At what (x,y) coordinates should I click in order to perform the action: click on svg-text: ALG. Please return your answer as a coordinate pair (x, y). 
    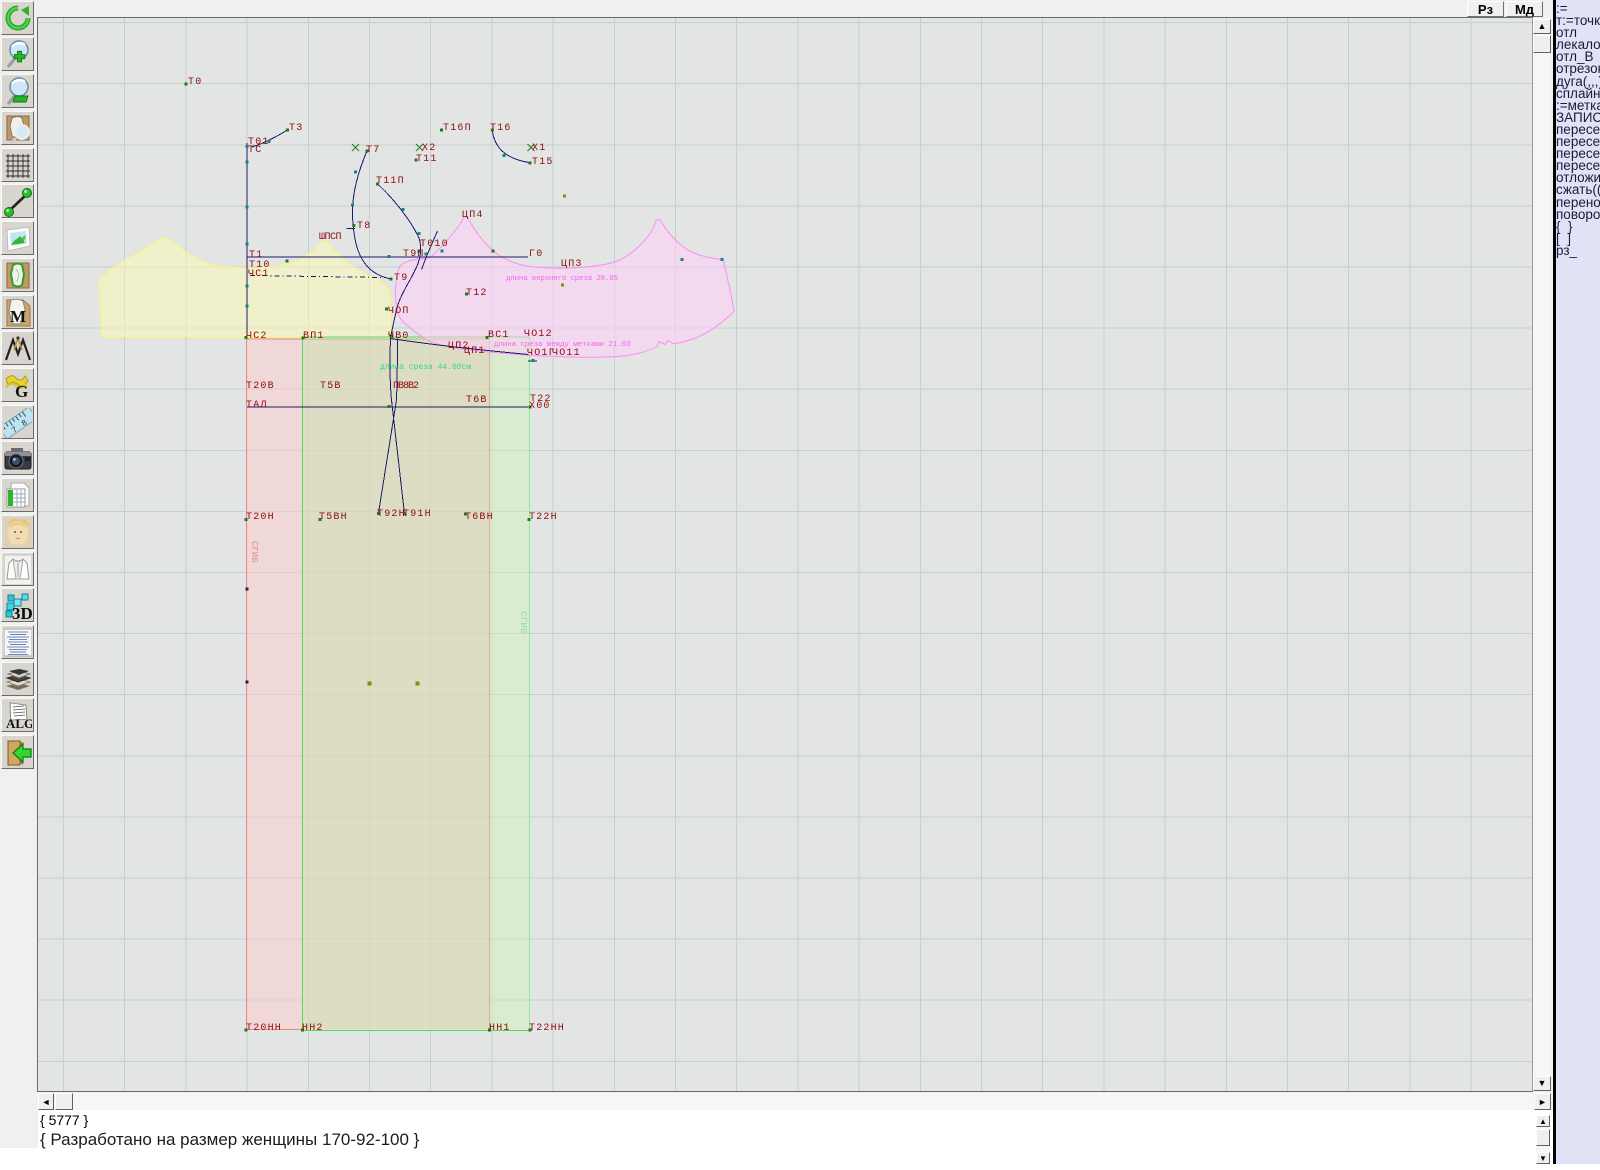
    Looking at the image, I should click on (19, 723).